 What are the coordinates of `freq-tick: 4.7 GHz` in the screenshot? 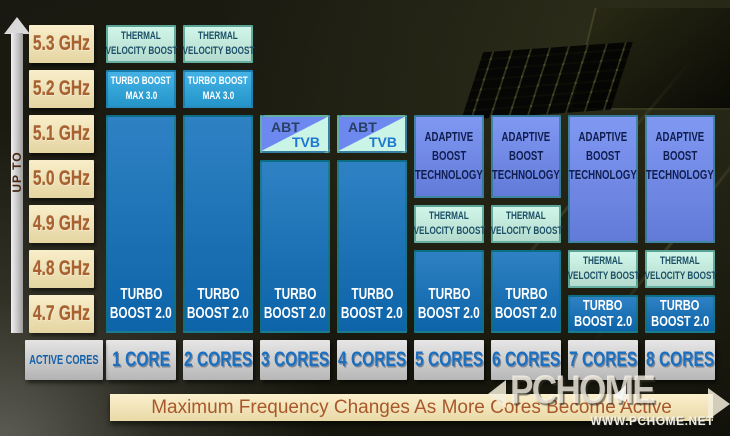 It's located at (61, 314).